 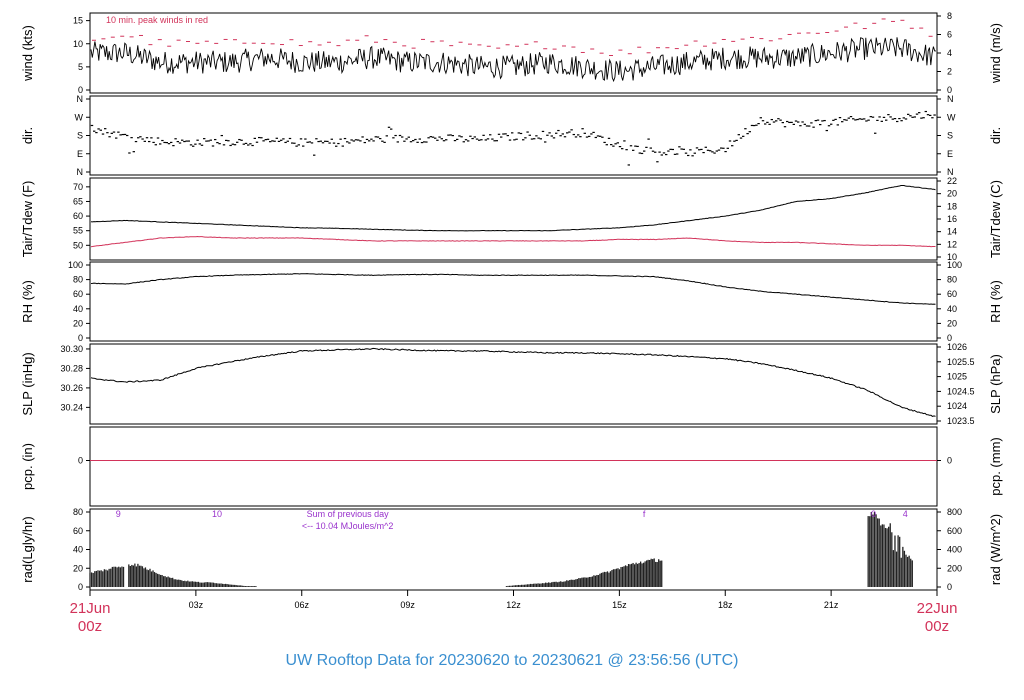 I want to click on panel-3: RH (%) RH (%) 0 20 40 60 80 100 0 20 40 60 80 100, so click(x=511, y=301).